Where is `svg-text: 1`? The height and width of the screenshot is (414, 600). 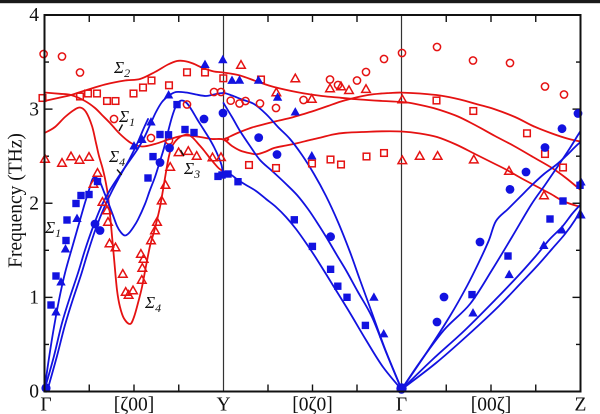
svg-text: 1 is located at coordinates (34, 298).